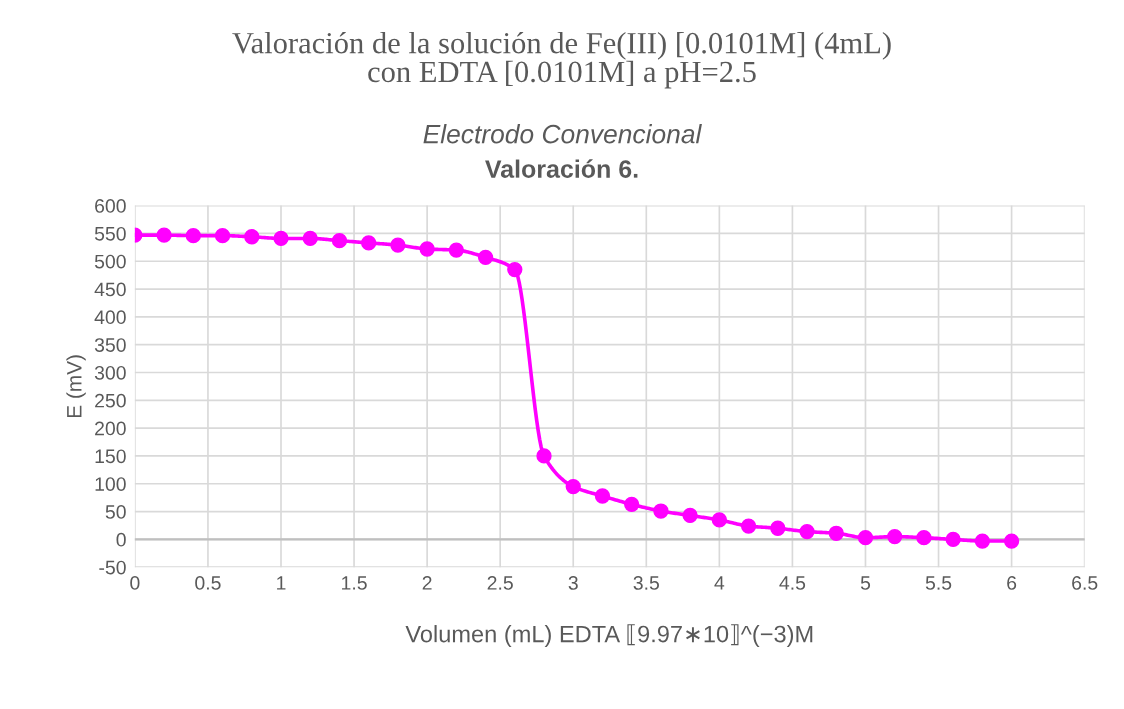 This screenshot has width=1124, height=709. I want to click on x-tick-label: 5.5, so click(938, 583).